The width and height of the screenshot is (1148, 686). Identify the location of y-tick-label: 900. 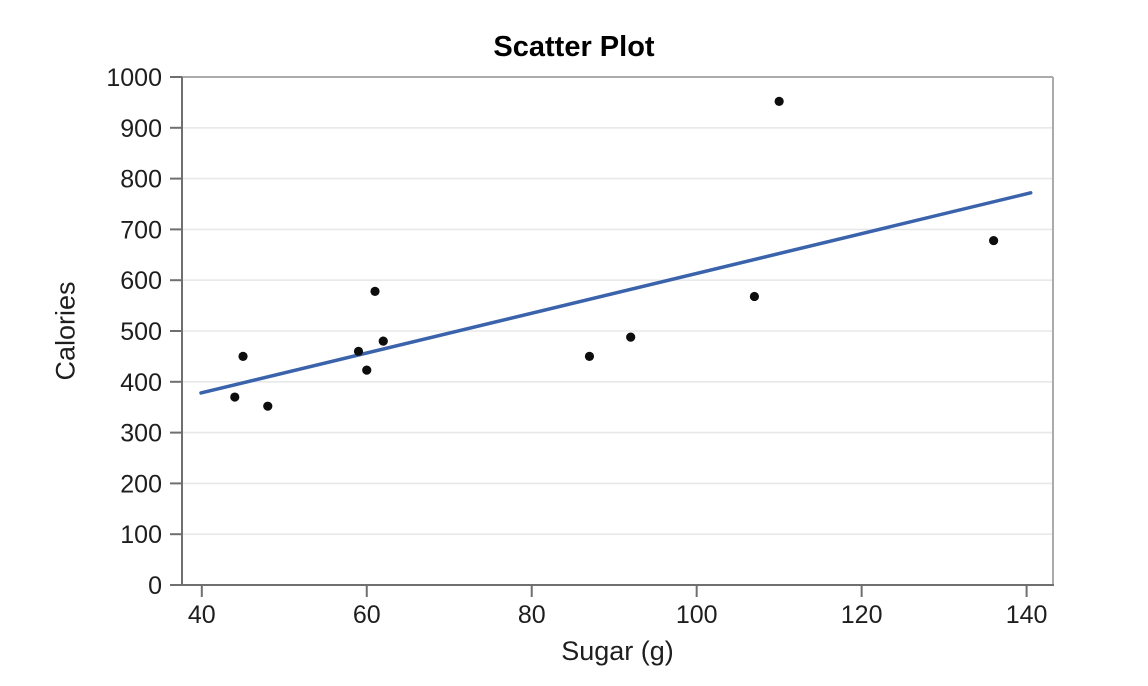
(141, 129).